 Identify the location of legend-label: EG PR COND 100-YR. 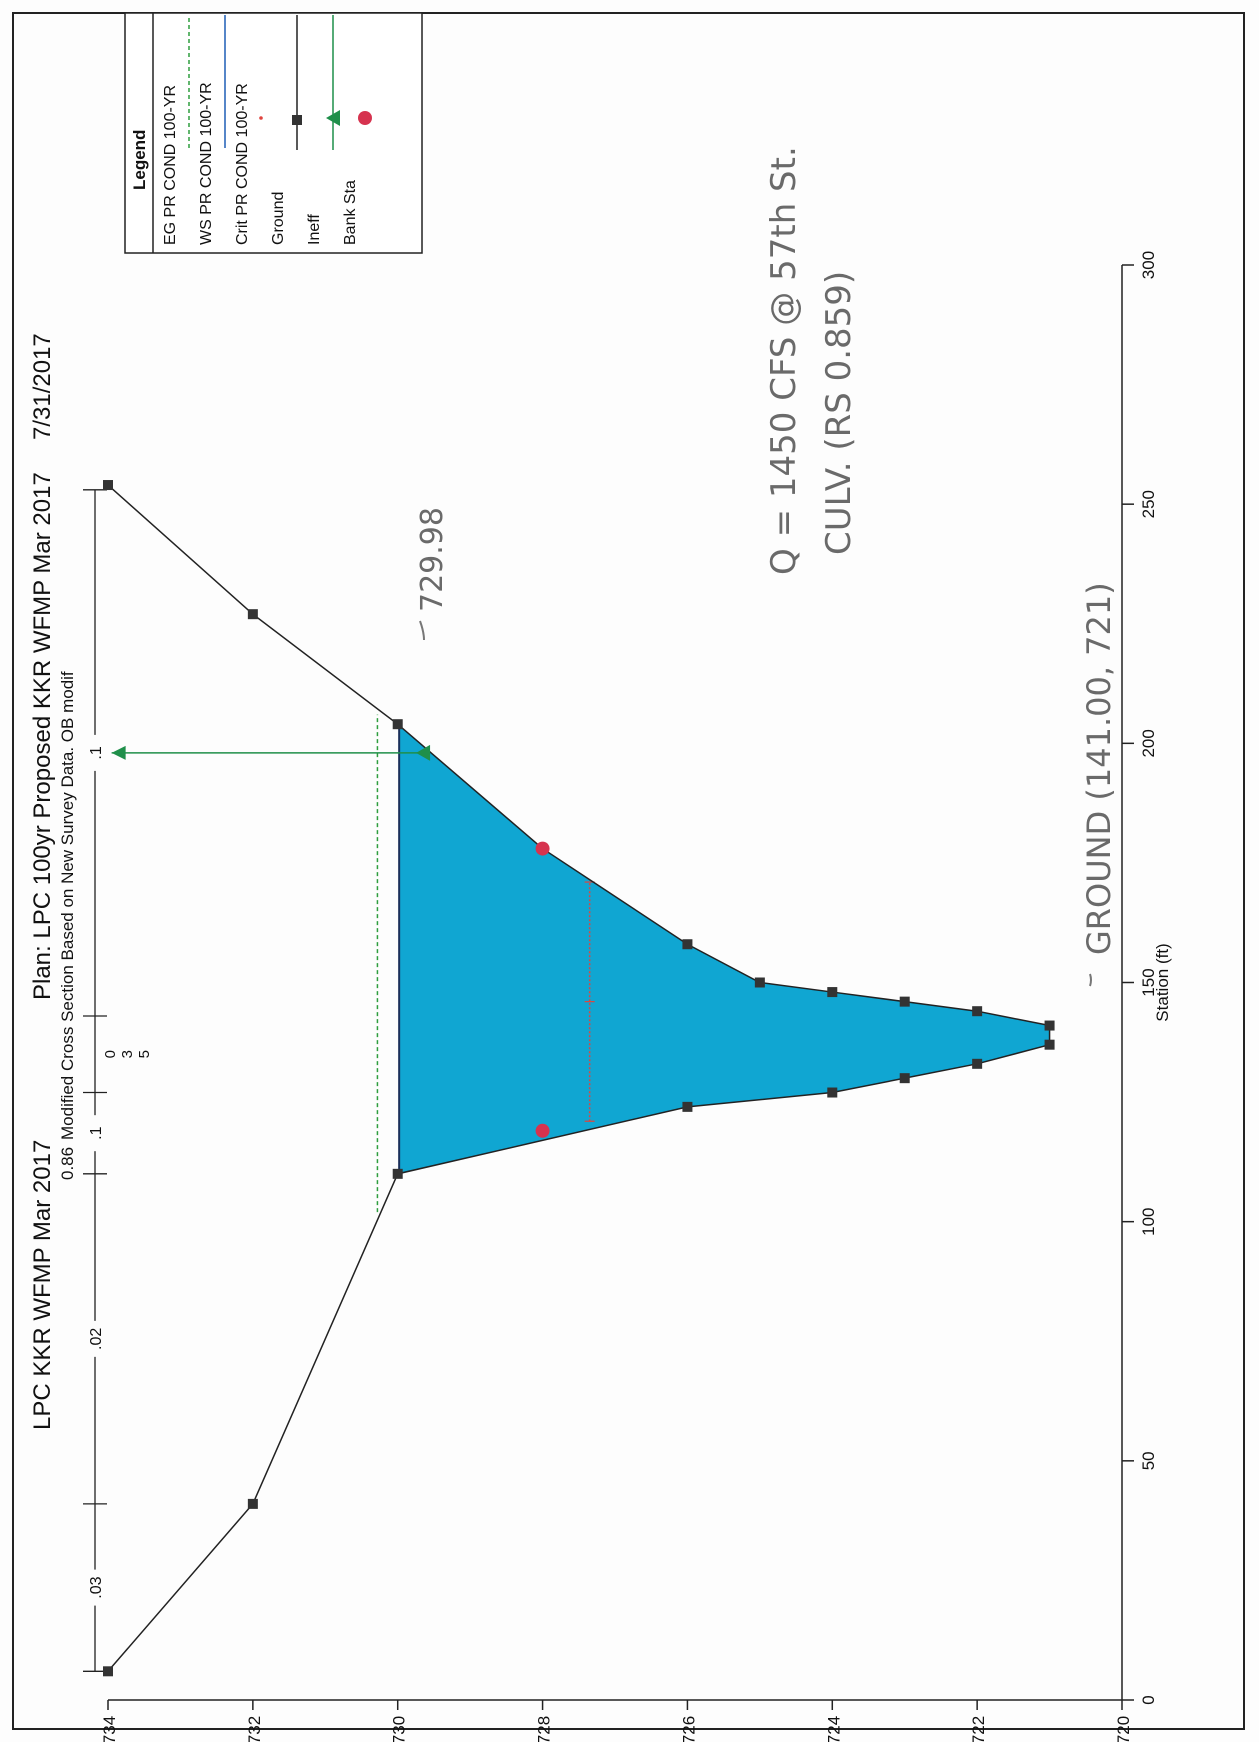
(170, 165).